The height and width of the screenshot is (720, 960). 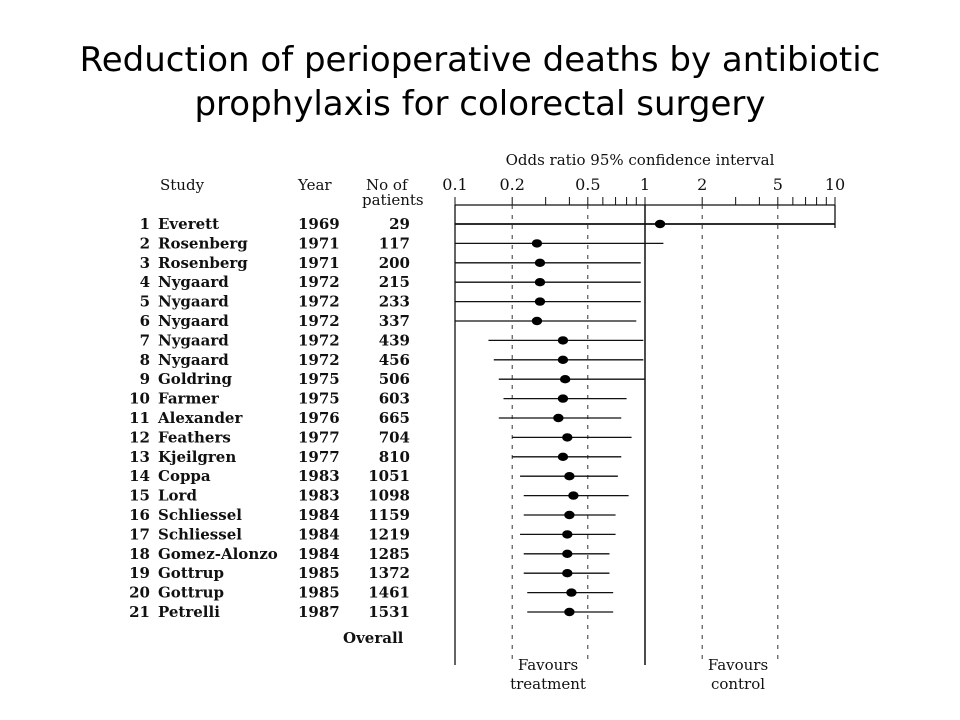 I want to click on favours-treatment-line-2: treatment, so click(x=548, y=684).